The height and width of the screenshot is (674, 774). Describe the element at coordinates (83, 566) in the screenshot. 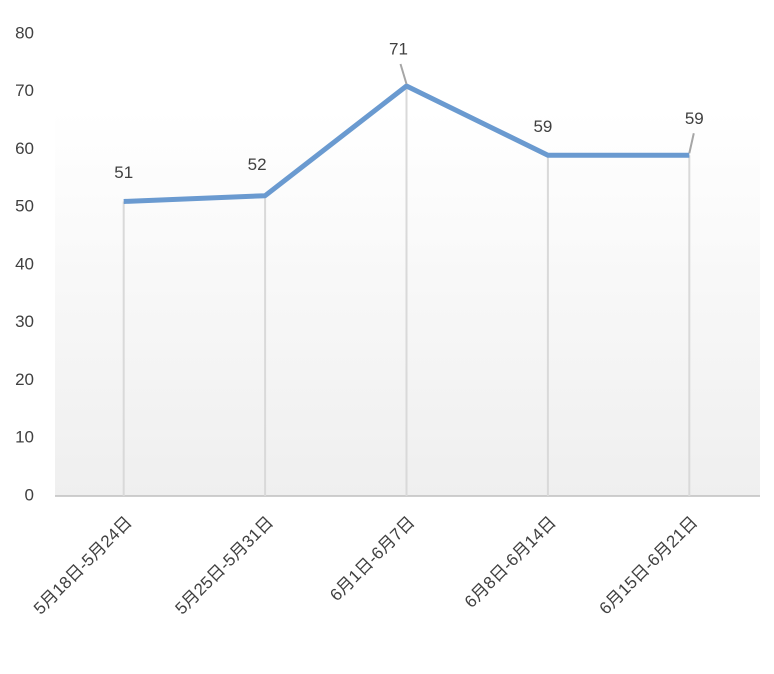

I see `x-tick-label: 5月18日-5月24日` at that location.